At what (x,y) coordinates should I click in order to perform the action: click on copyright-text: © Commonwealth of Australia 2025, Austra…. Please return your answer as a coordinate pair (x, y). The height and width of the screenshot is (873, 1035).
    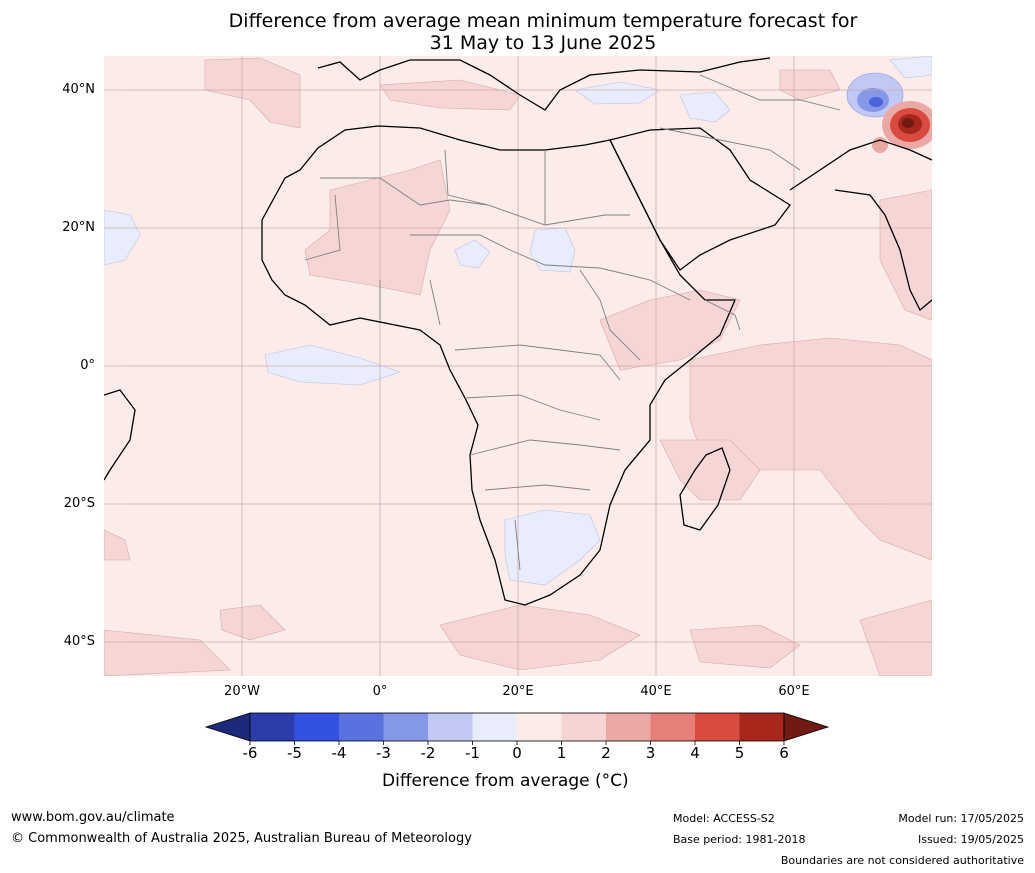
    Looking at the image, I should click on (241, 838).